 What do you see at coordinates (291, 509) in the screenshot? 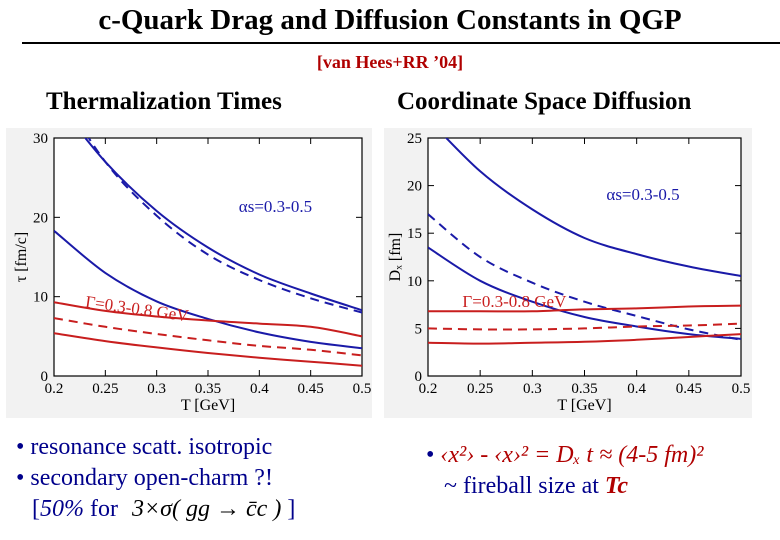
I see `bracket-close: ]` at bounding box center [291, 509].